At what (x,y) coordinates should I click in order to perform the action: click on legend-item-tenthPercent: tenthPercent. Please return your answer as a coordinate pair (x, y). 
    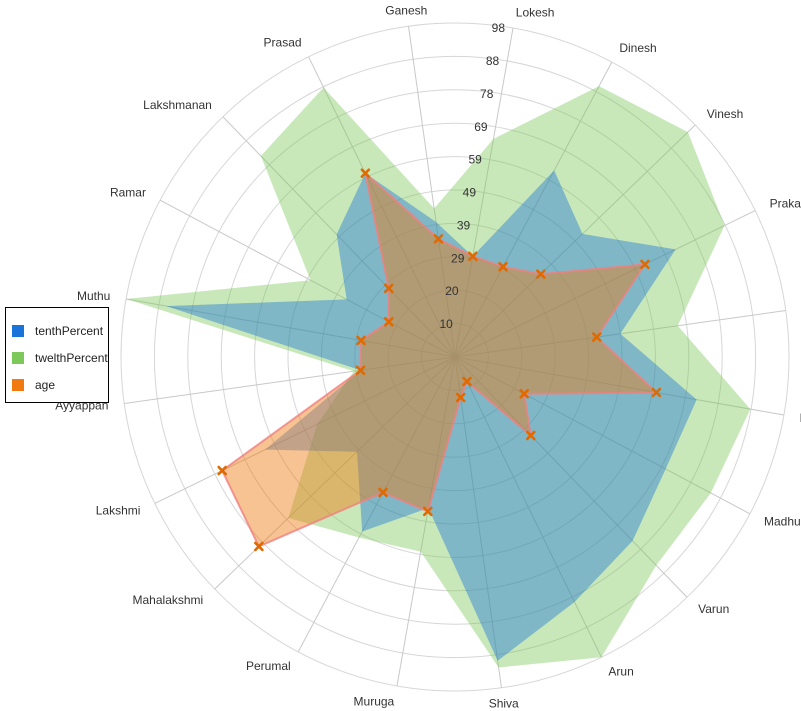
    Looking at the image, I should click on (60, 330).